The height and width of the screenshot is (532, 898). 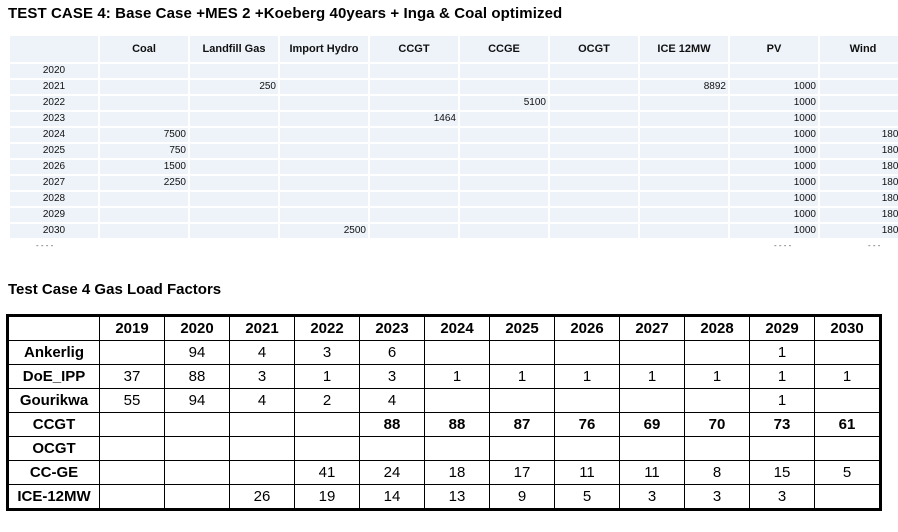 I want to click on table-cell: 13, so click(x=457, y=496).